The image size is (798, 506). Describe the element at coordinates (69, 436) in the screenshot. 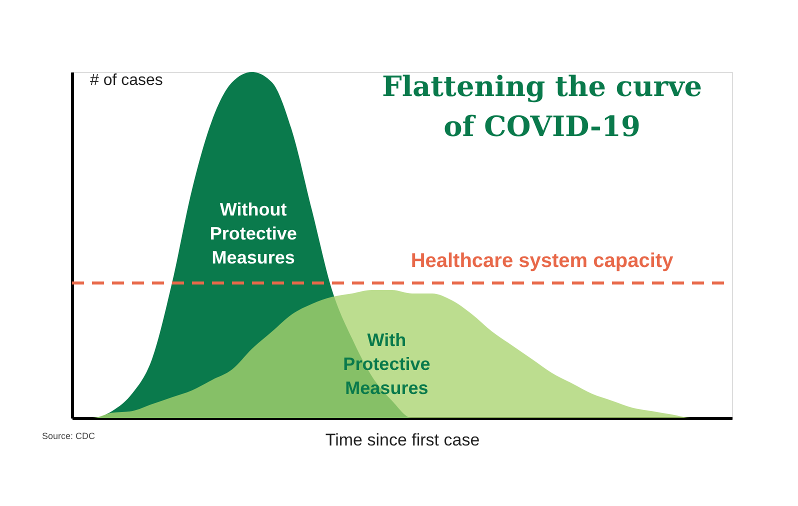

I see `source-note: Source: CDC` at that location.